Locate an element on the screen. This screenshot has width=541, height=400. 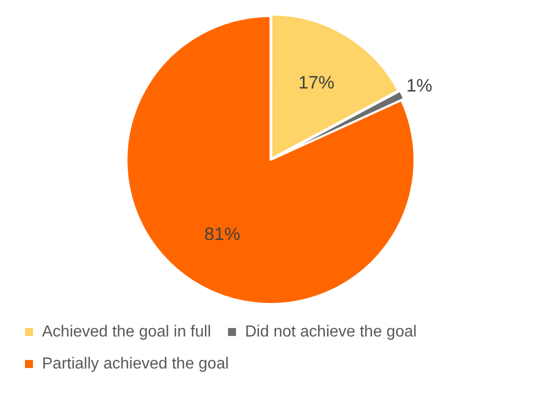
data-label: 81% is located at coordinates (222, 234).